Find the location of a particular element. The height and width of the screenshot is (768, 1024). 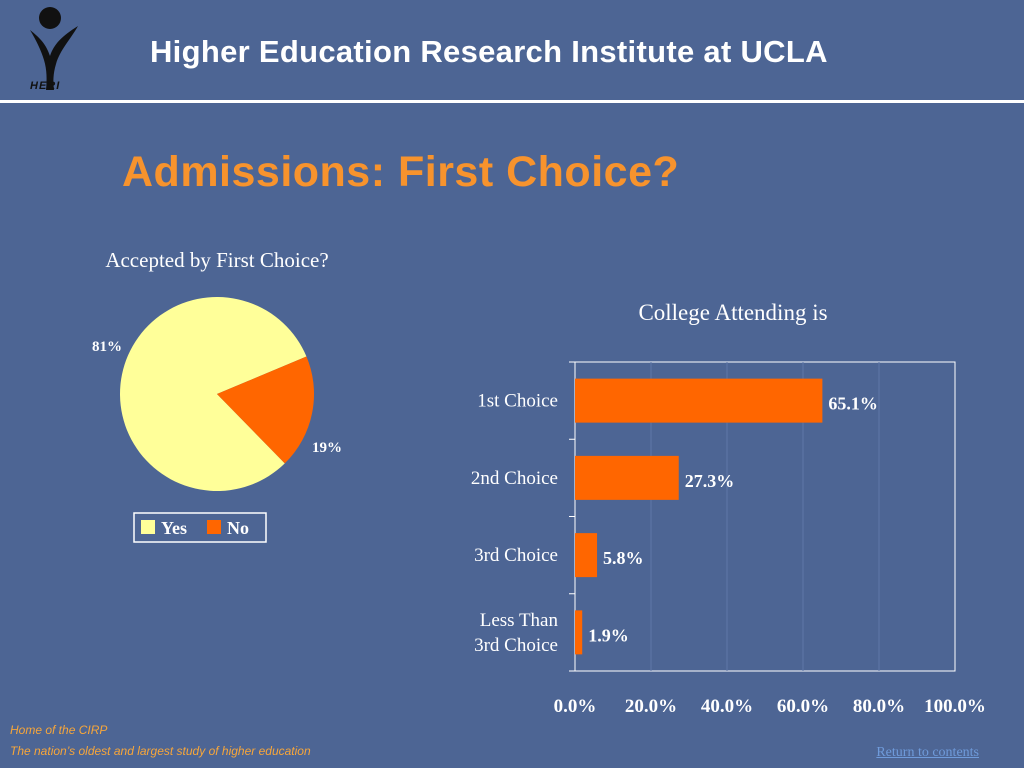

header-divider is located at coordinates (512, 101).